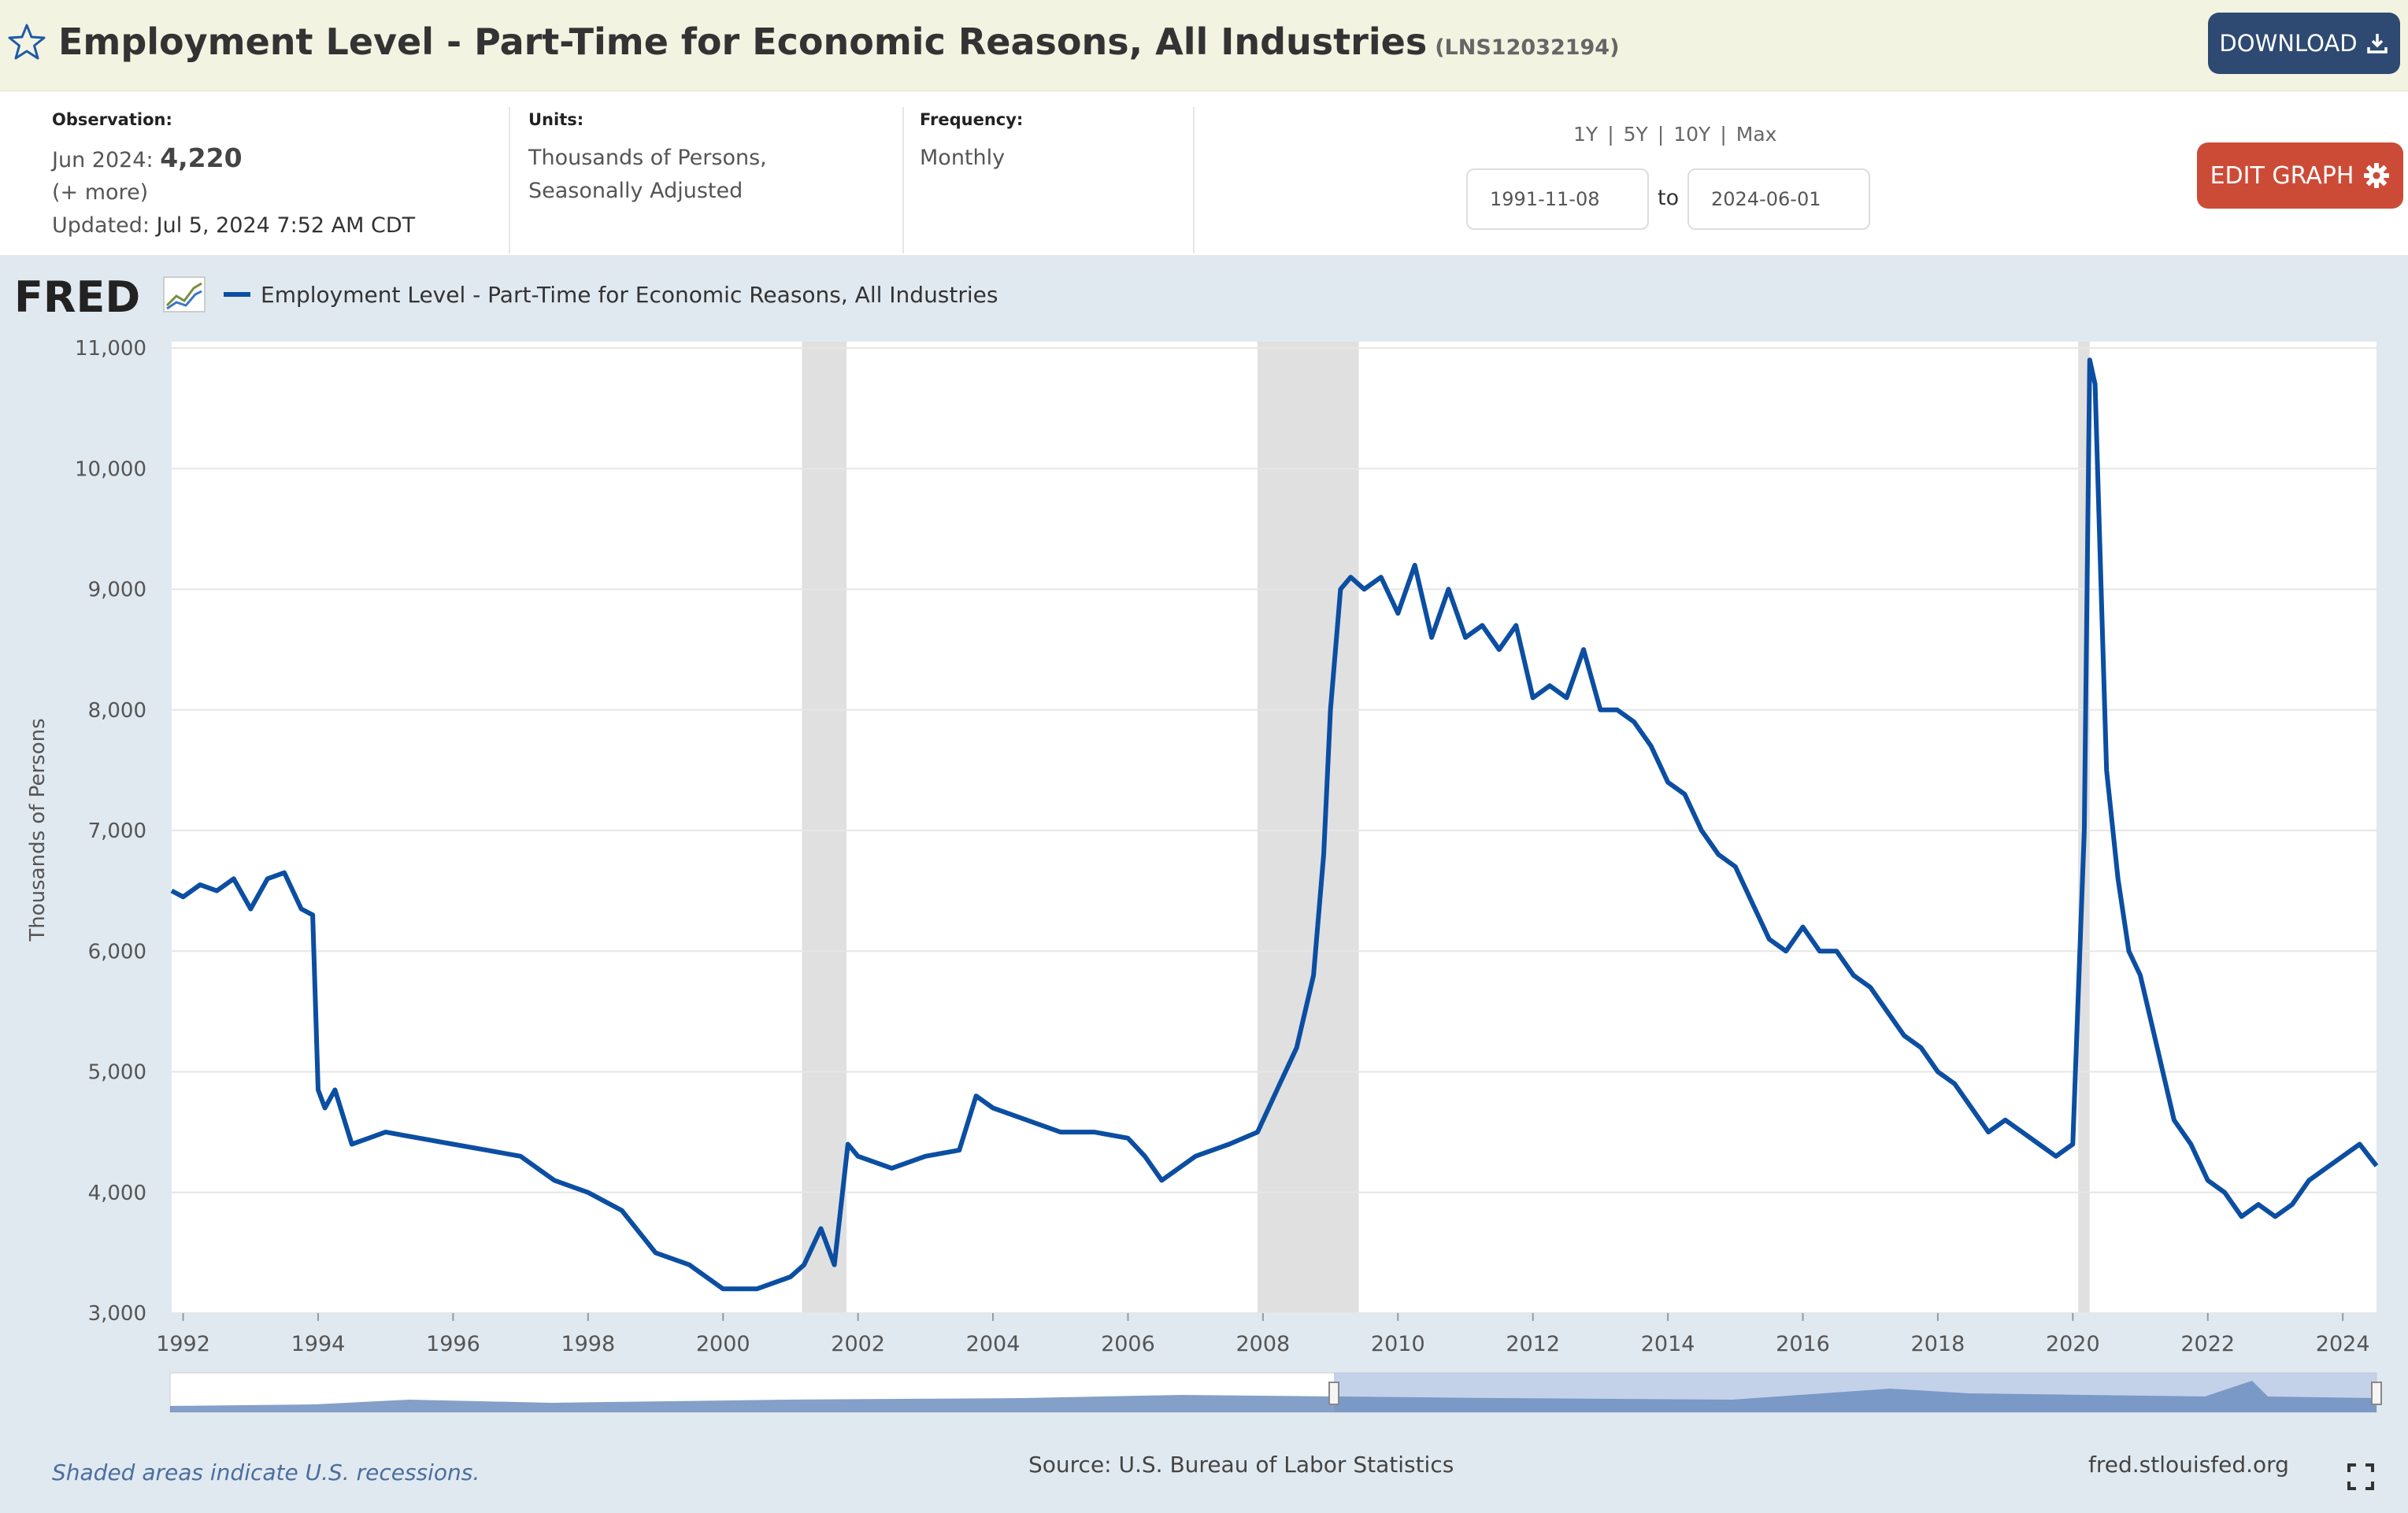  What do you see at coordinates (2207, 1344) in the screenshot?
I see `x-tick-label: 2022` at bounding box center [2207, 1344].